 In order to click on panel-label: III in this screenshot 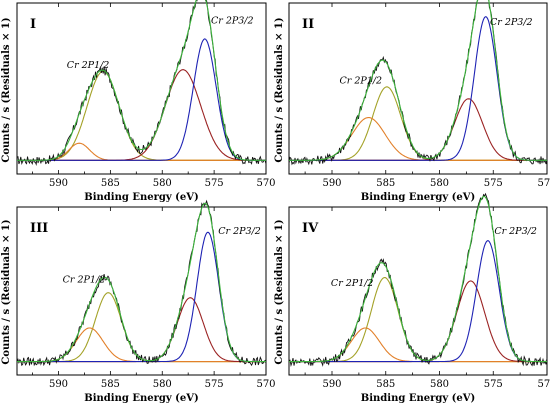, I will do `click(39, 228)`.